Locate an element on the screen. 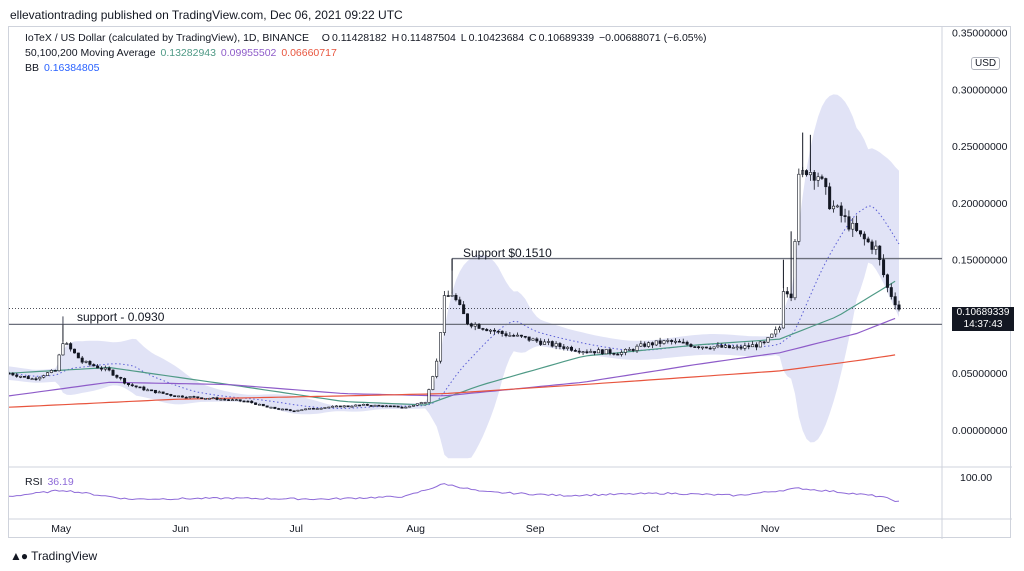  bb-label: BB is located at coordinates (32, 68).